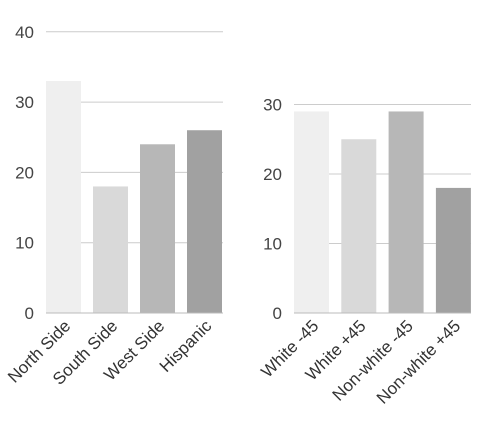  What do you see at coordinates (24, 32) in the screenshot?
I see `y-tick-label: 40` at bounding box center [24, 32].